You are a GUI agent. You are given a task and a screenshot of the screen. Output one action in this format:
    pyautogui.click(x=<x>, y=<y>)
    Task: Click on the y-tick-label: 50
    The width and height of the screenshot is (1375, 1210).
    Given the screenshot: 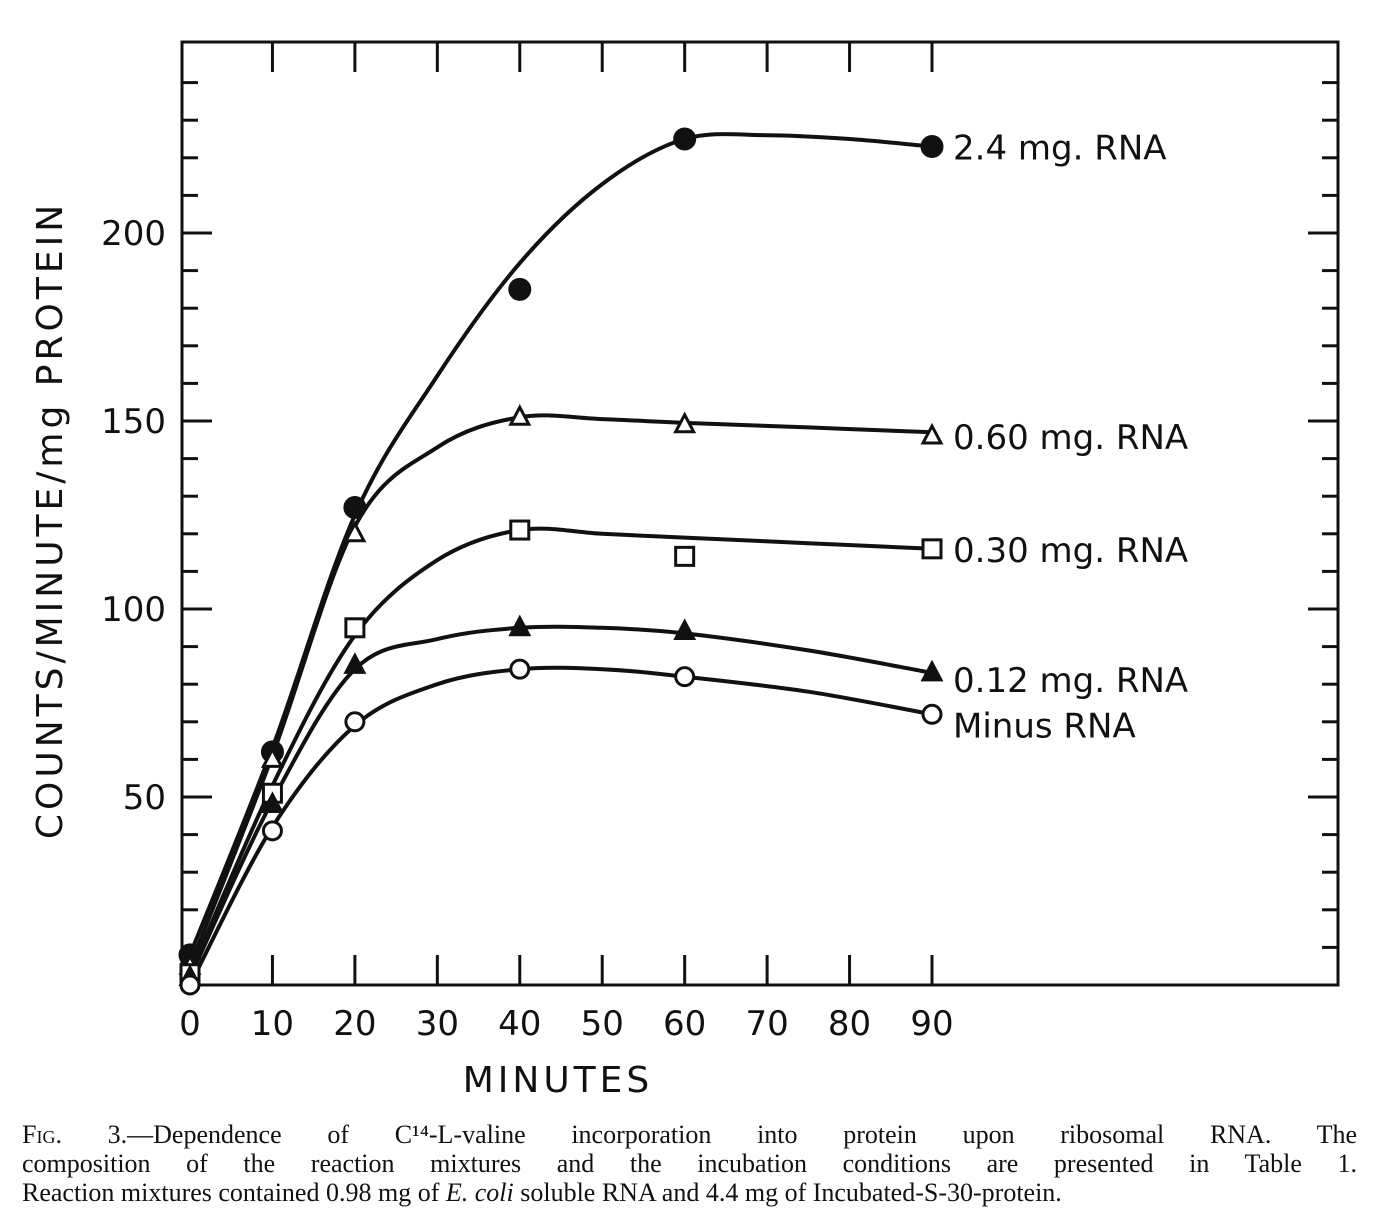 What is the action you would take?
    pyautogui.click(x=144, y=798)
    